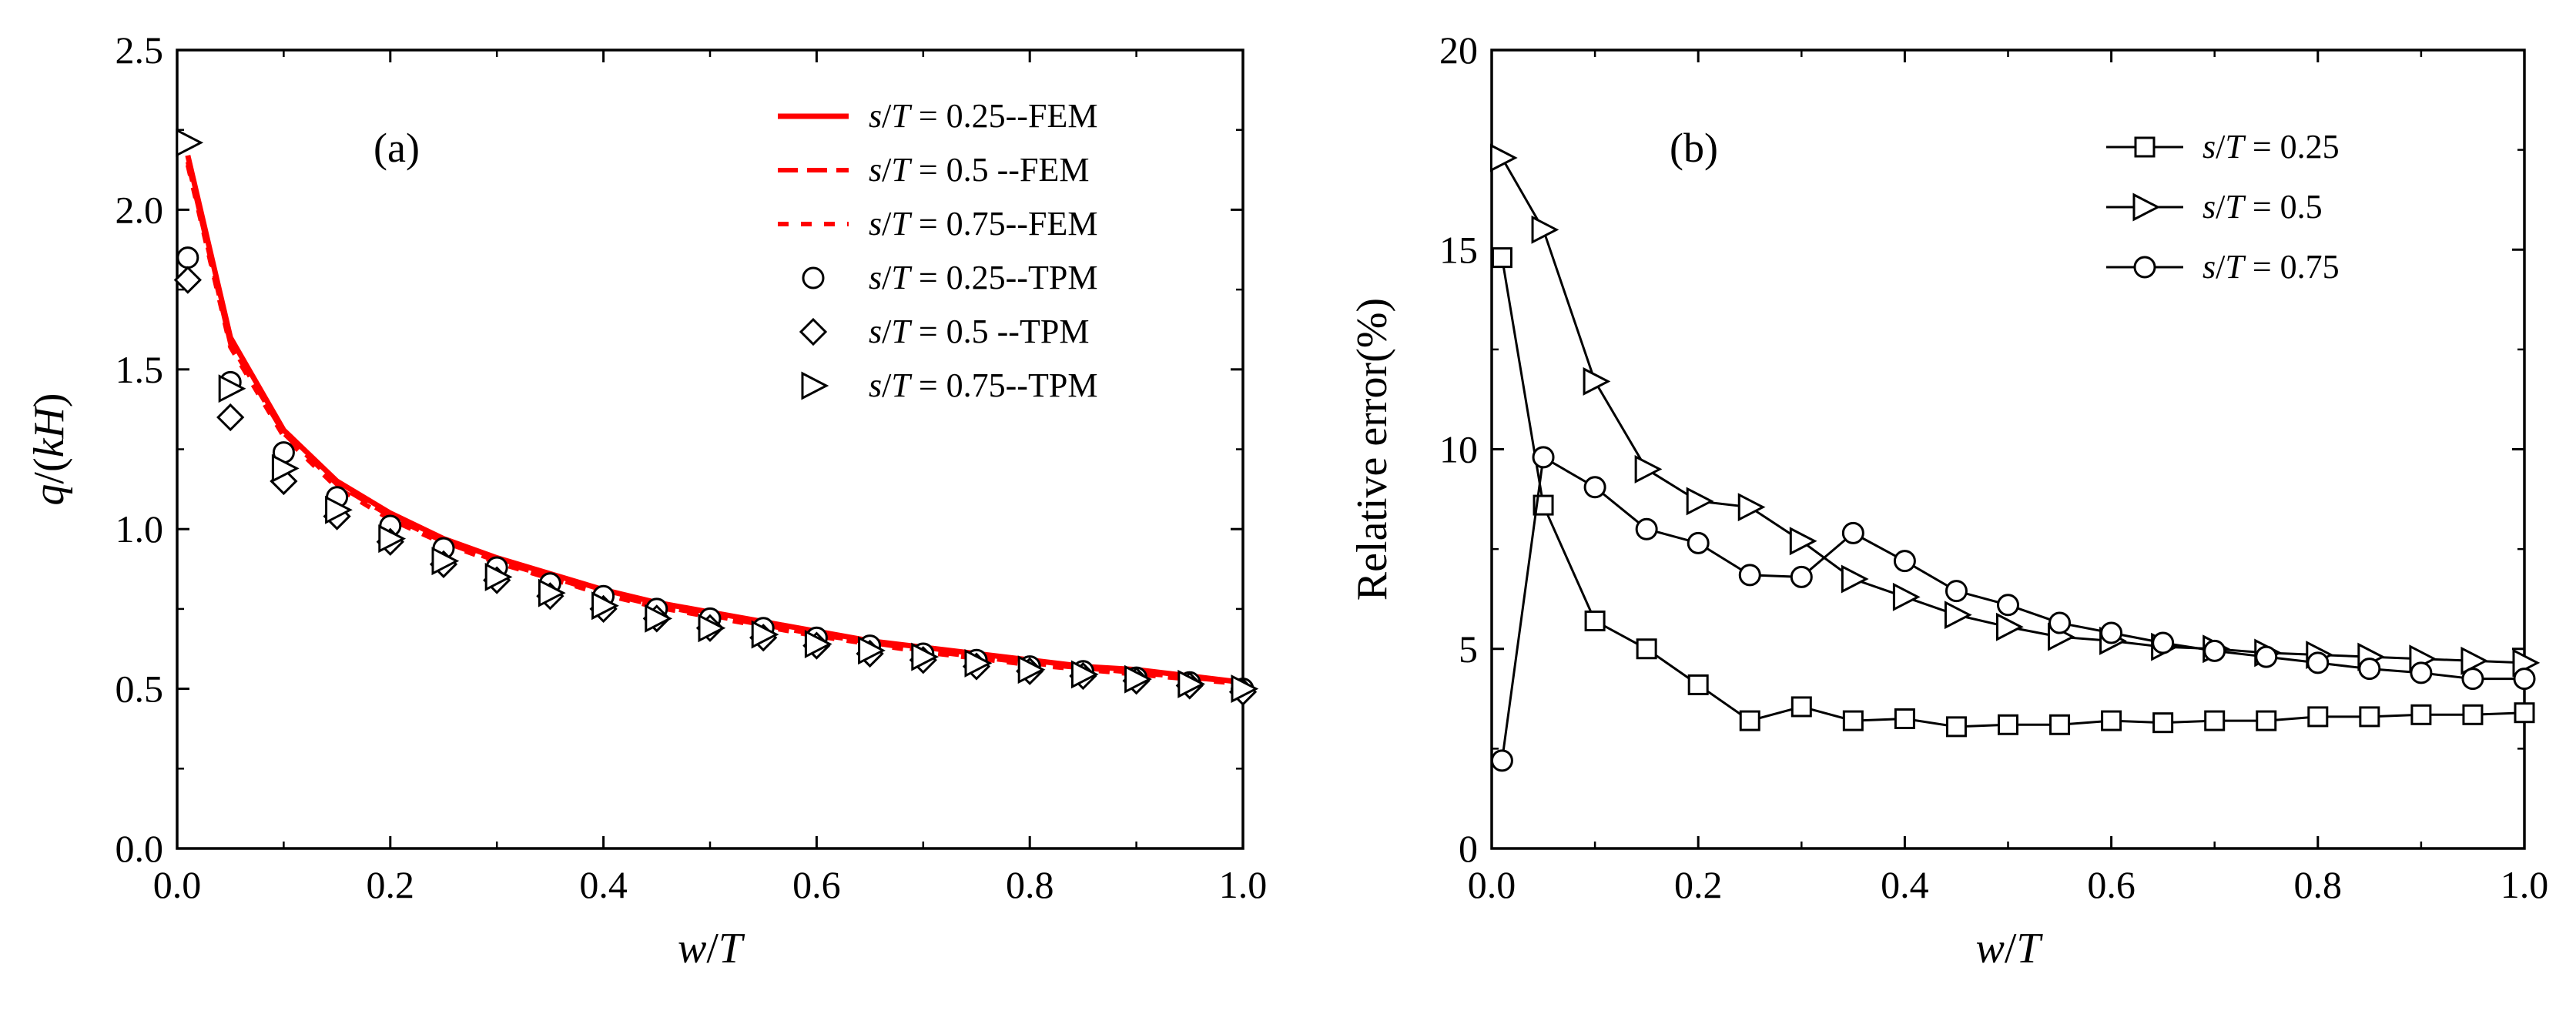  Describe the element at coordinates (1243, 884) in the screenshot. I see `x-tick-label: 1.0` at that location.